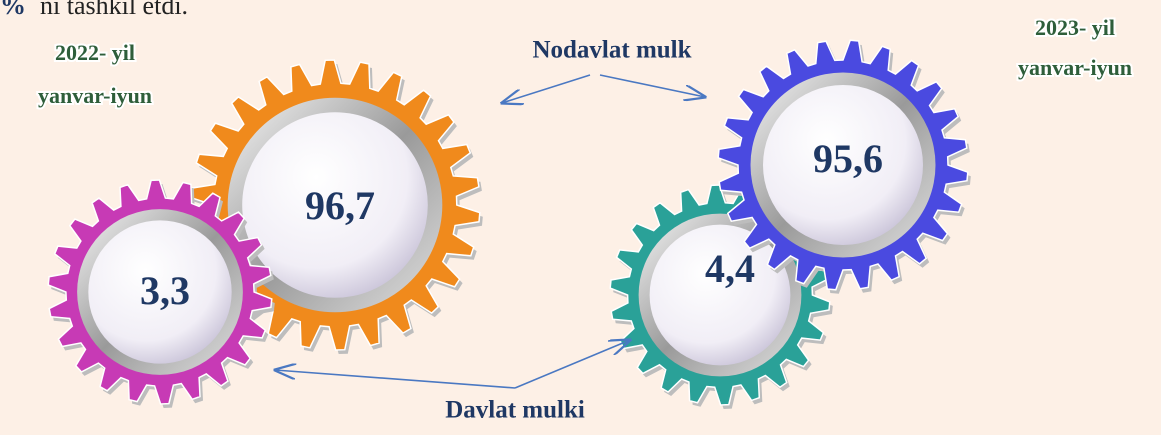 This screenshot has height=435, width=1161. What do you see at coordinates (611, 50) in the screenshot?
I see `label-non-state: Nodavlat mulk` at bounding box center [611, 50].